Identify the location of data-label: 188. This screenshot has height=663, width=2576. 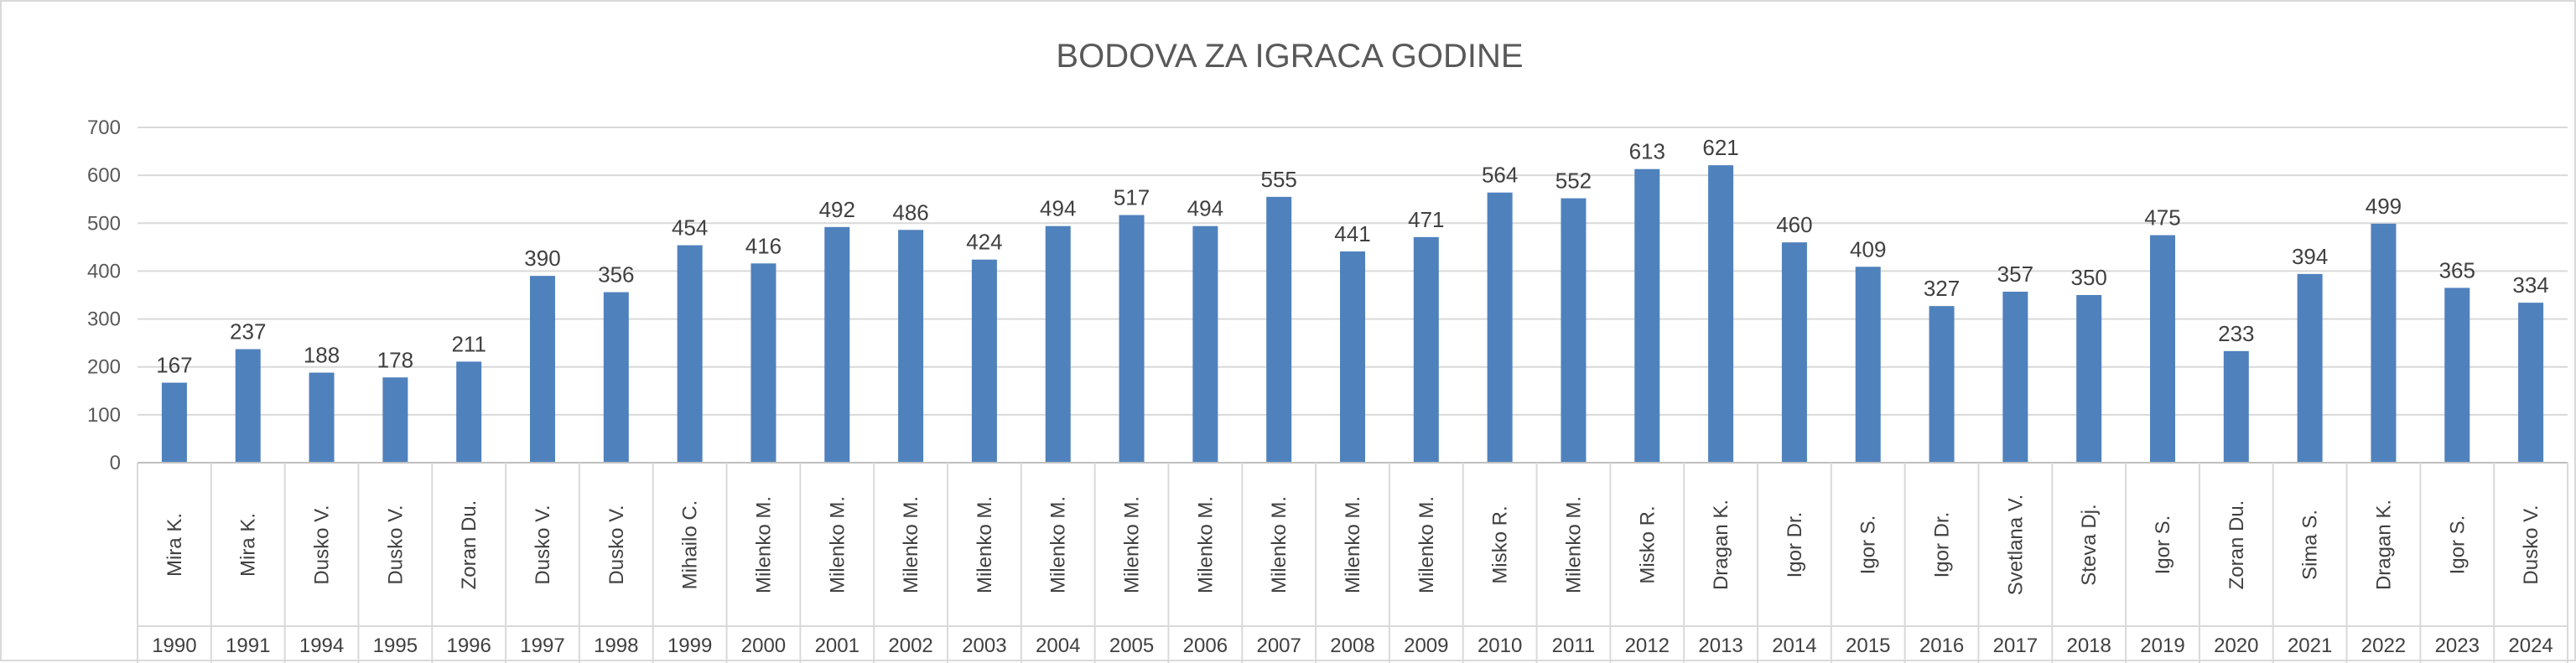
(322, 355).